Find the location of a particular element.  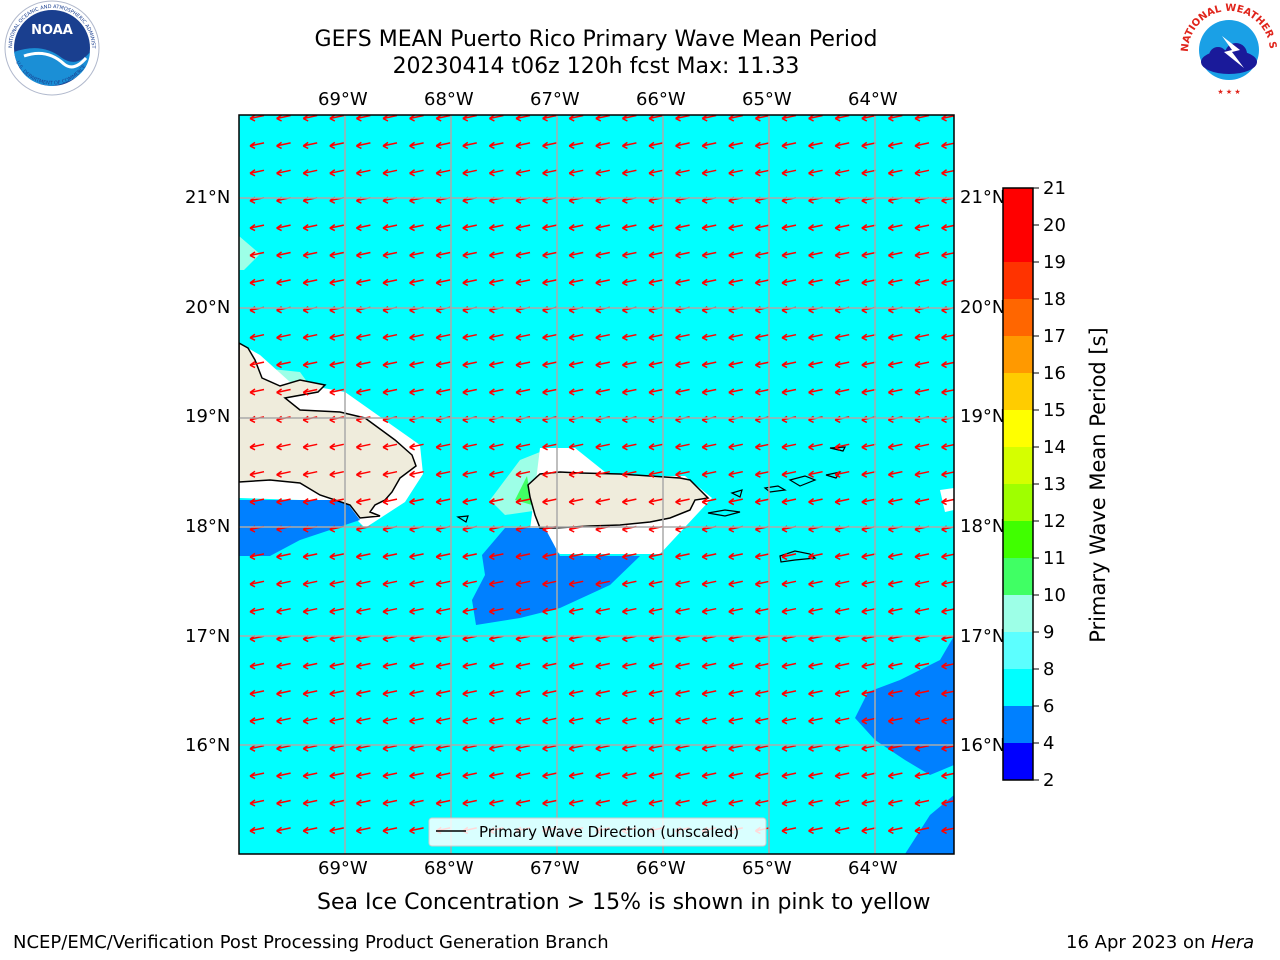

footer-date: 16 Apr 2023 on Hera is located at coordinates (1160, 942).